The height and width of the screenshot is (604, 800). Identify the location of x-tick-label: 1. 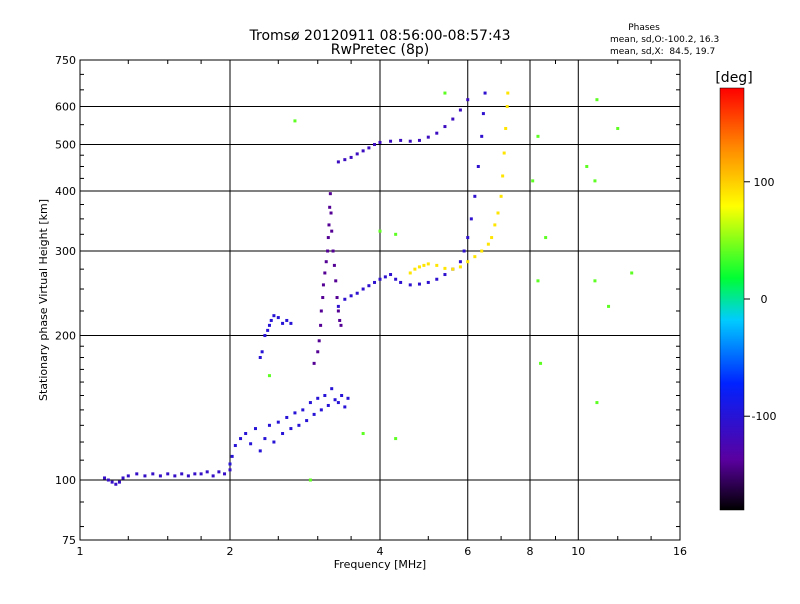
(80, 551).